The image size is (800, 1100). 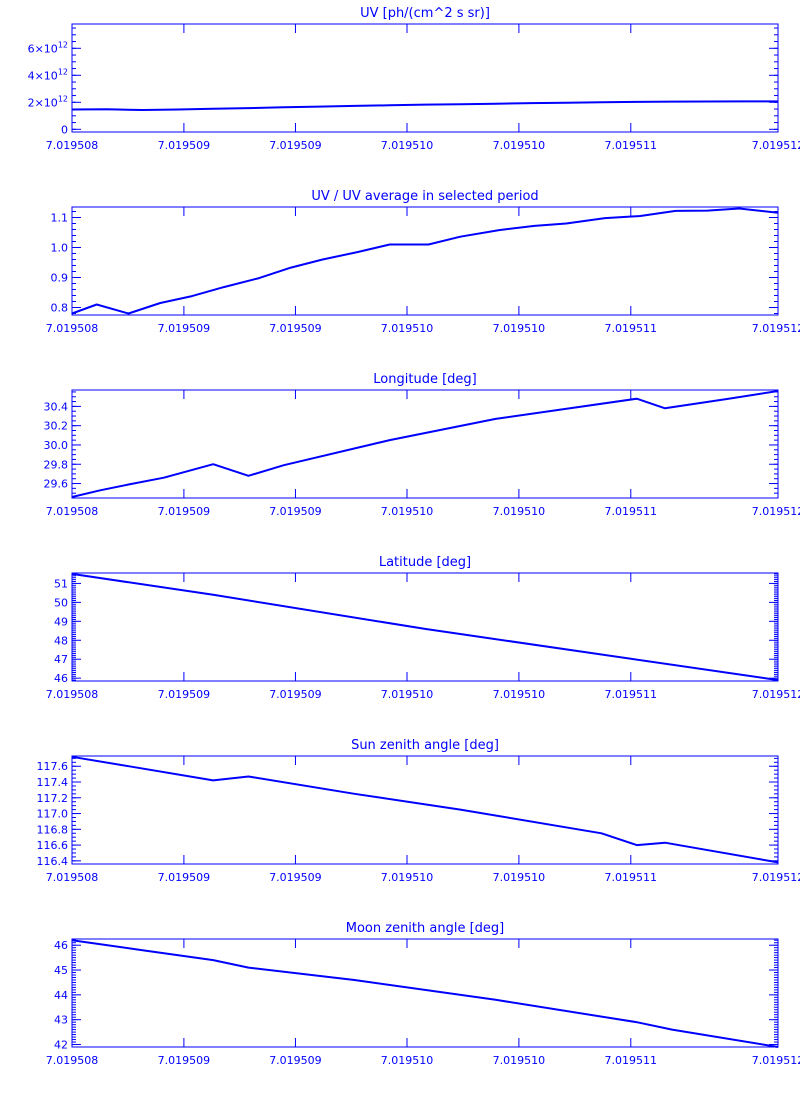 I want to click on y-tick-label: 43, so click(x=61, y=1020).